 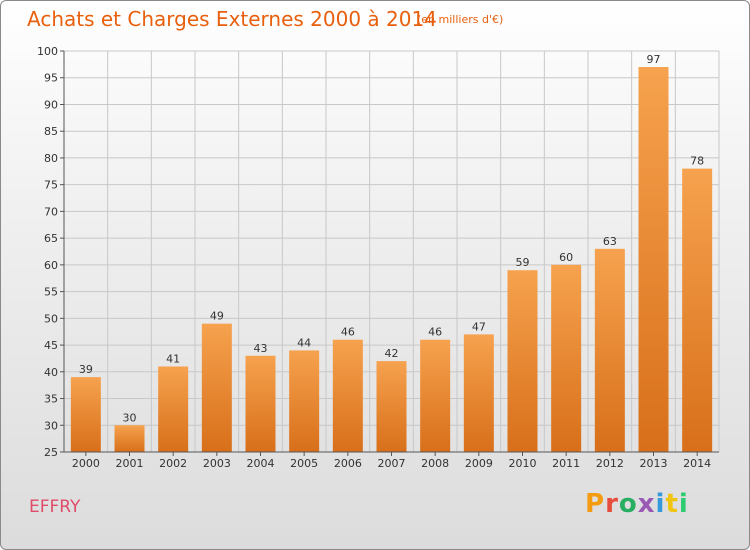 What do you see at coordinates (51, 211) in the screenshot?
I see `y-tick-label: 70` at bounding box center [51, 211].